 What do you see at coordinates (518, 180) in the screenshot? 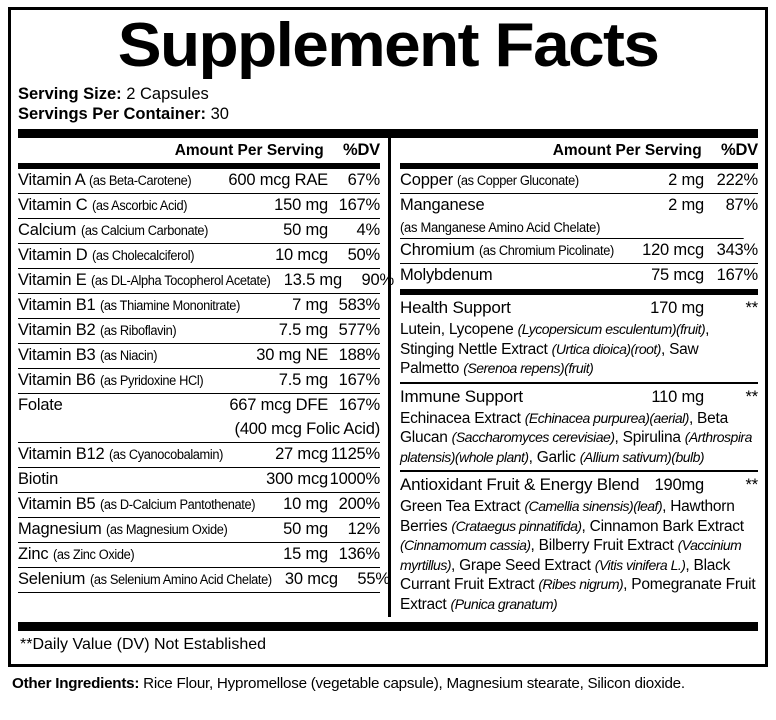
I see `nutrient-source: (as Copper Gluconate)` at bounding box center [518, 180].